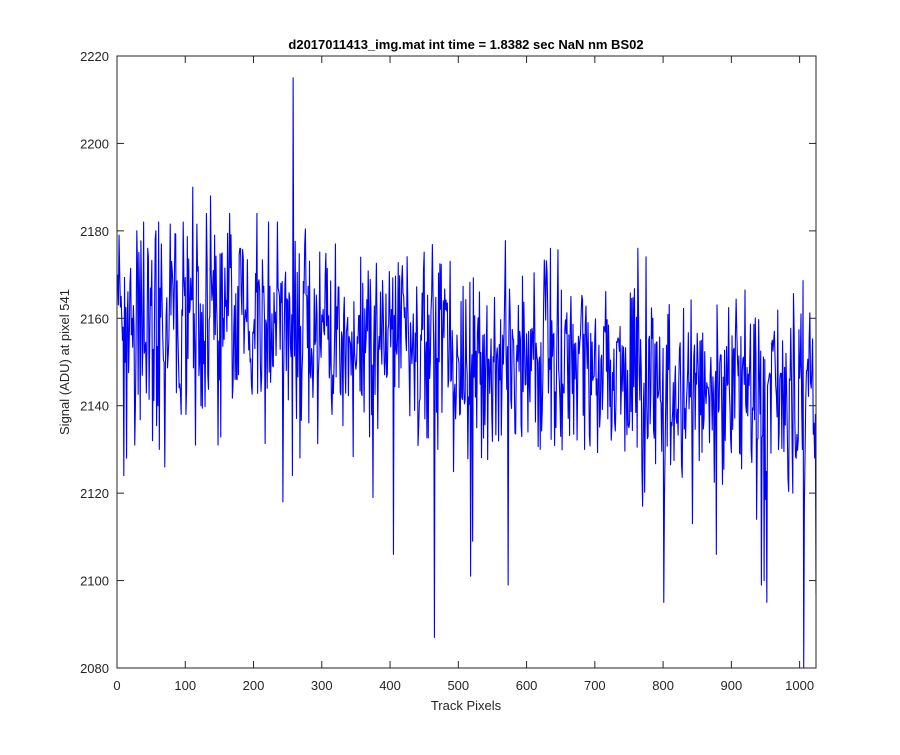 This screenshot has height=755, width=900. What do you see at coordinates (94, 406) in the screenshot?
I see `y-tick-label: 2140` at bounding box center [94, 406].